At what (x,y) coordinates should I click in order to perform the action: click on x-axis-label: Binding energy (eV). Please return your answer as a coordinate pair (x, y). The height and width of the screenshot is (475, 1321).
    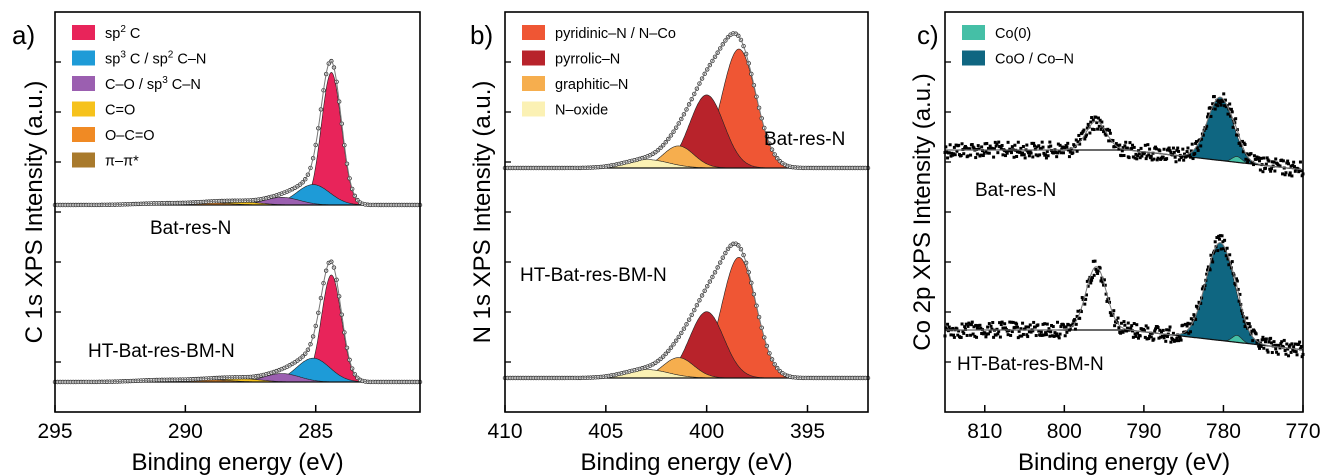
    Looking at the image, I should click on (686, 462).